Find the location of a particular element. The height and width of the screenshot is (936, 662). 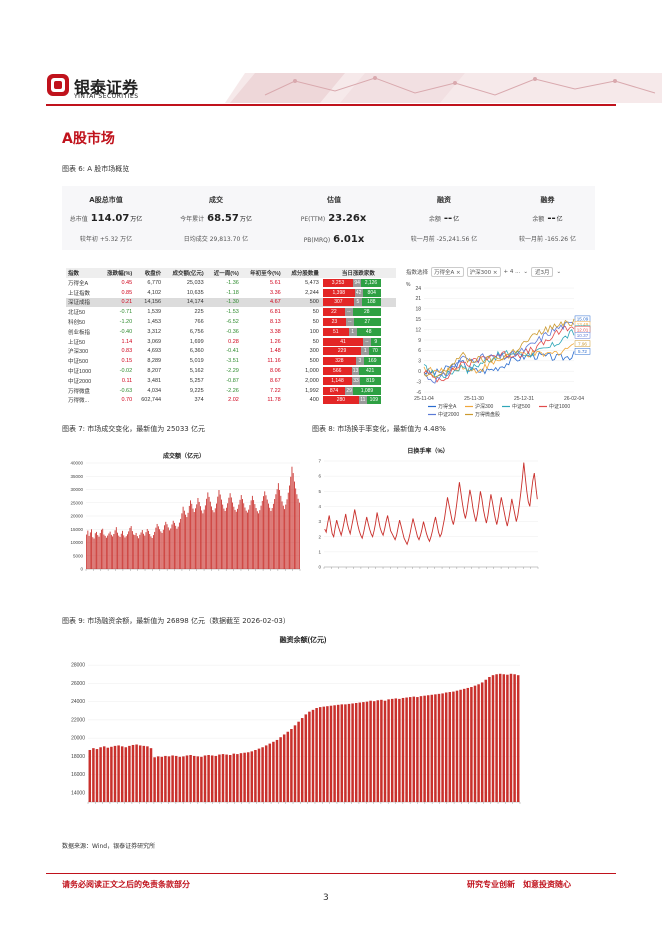

svg-text: 13.49 is located at coordinates (583, 324).